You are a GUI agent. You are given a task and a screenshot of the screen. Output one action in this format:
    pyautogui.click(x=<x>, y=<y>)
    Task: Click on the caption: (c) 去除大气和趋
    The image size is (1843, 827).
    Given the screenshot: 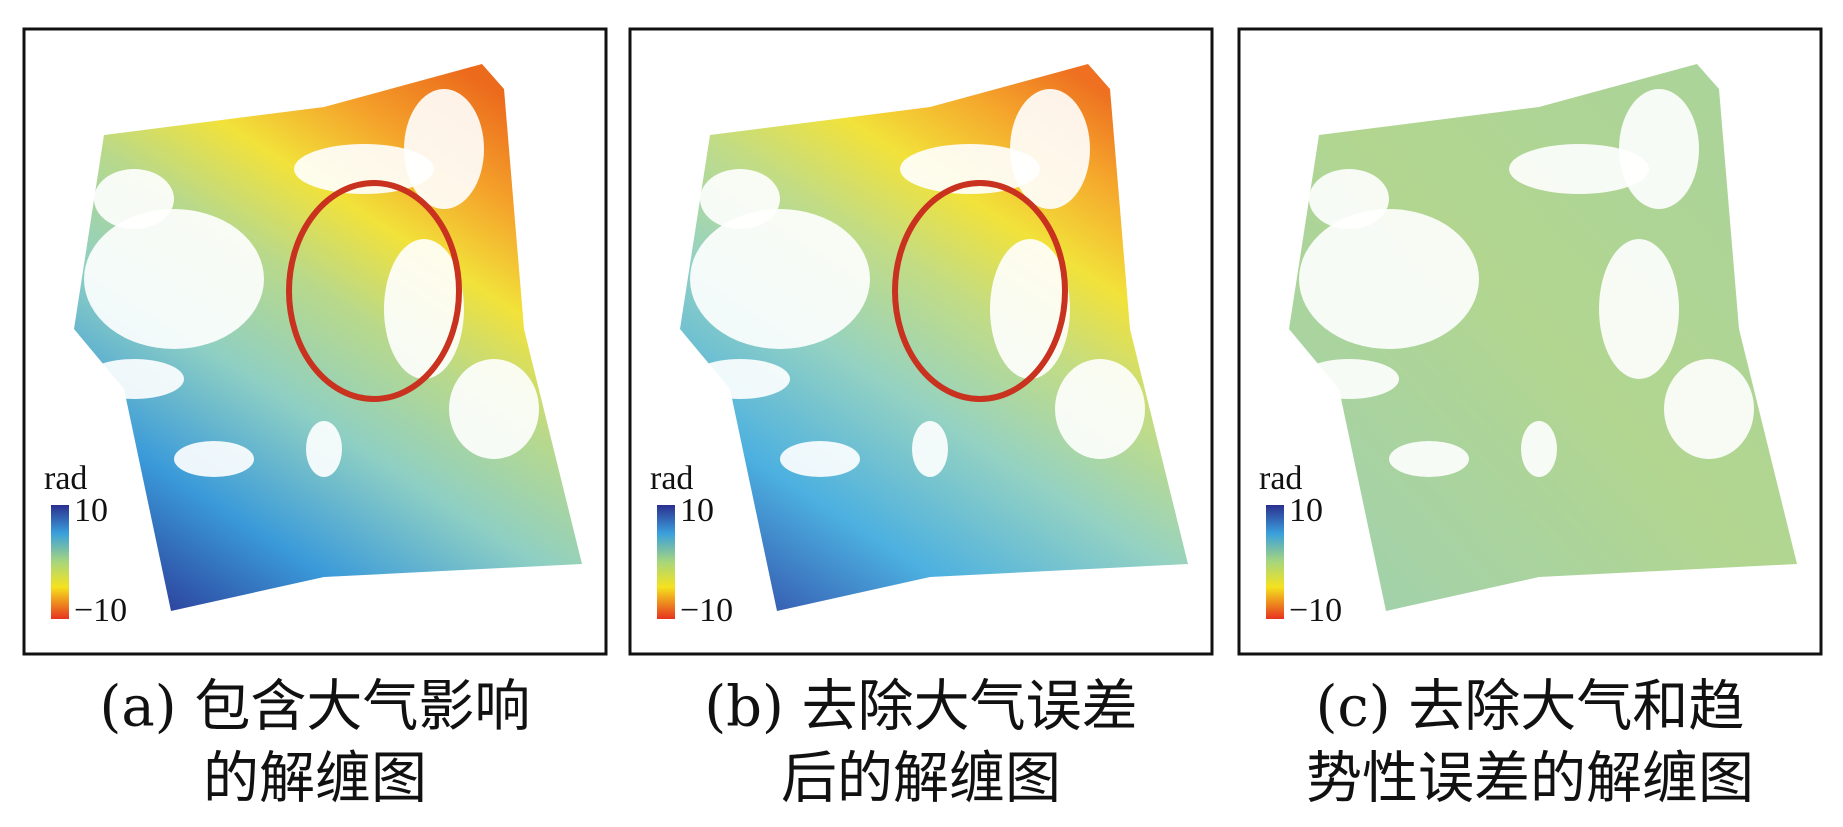 What is the action you would take?
    pyautogui.click(x=1530, y=707)
    